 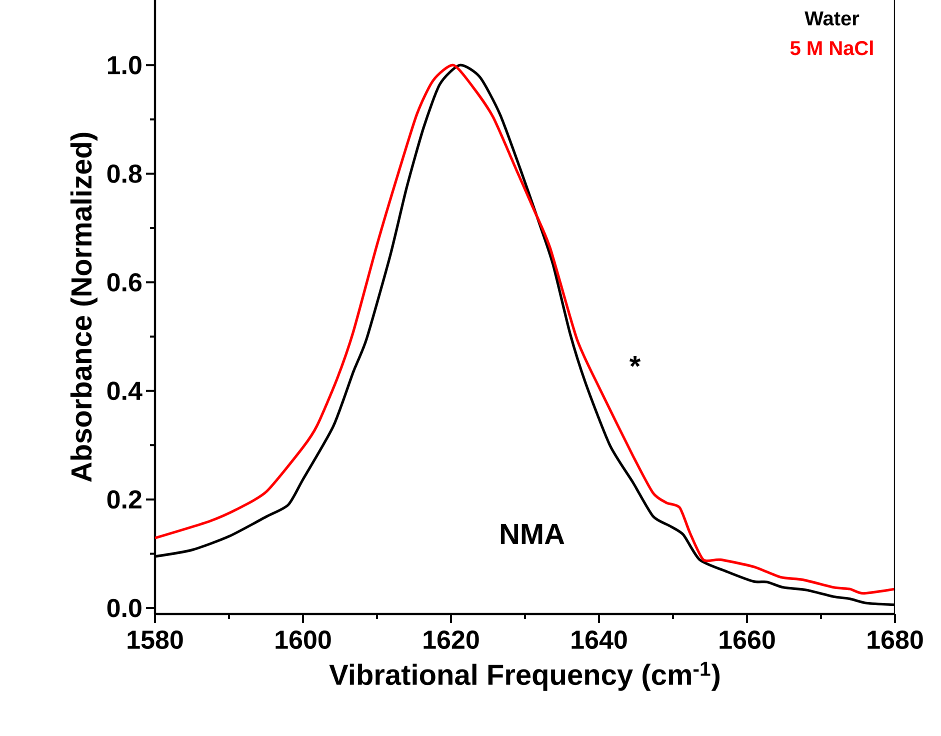 What do you see at coordinates (124, 499) in the screenshot?
I see `y-tick-label: 0.2` at bounding box center [124, 499].